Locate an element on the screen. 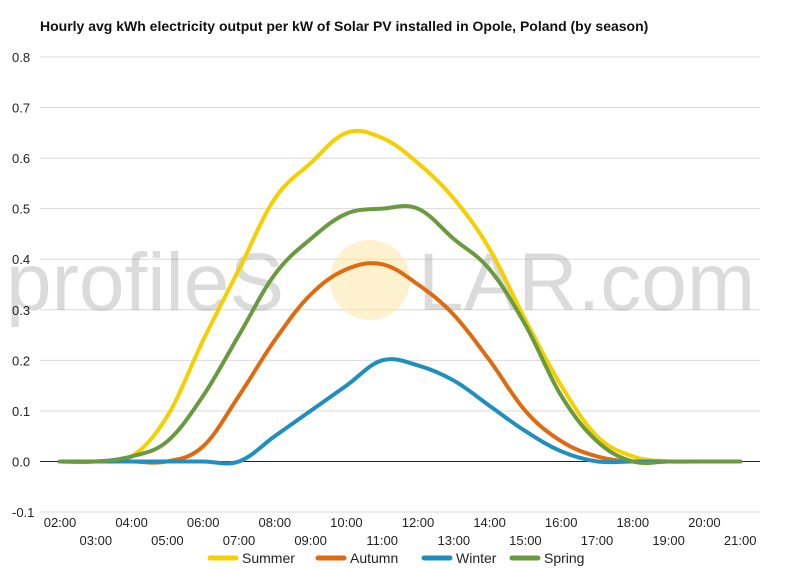 The height and width of the screenshot is (570, 800). x-tick-label: 11:00 is located at coordinates (382, 540).